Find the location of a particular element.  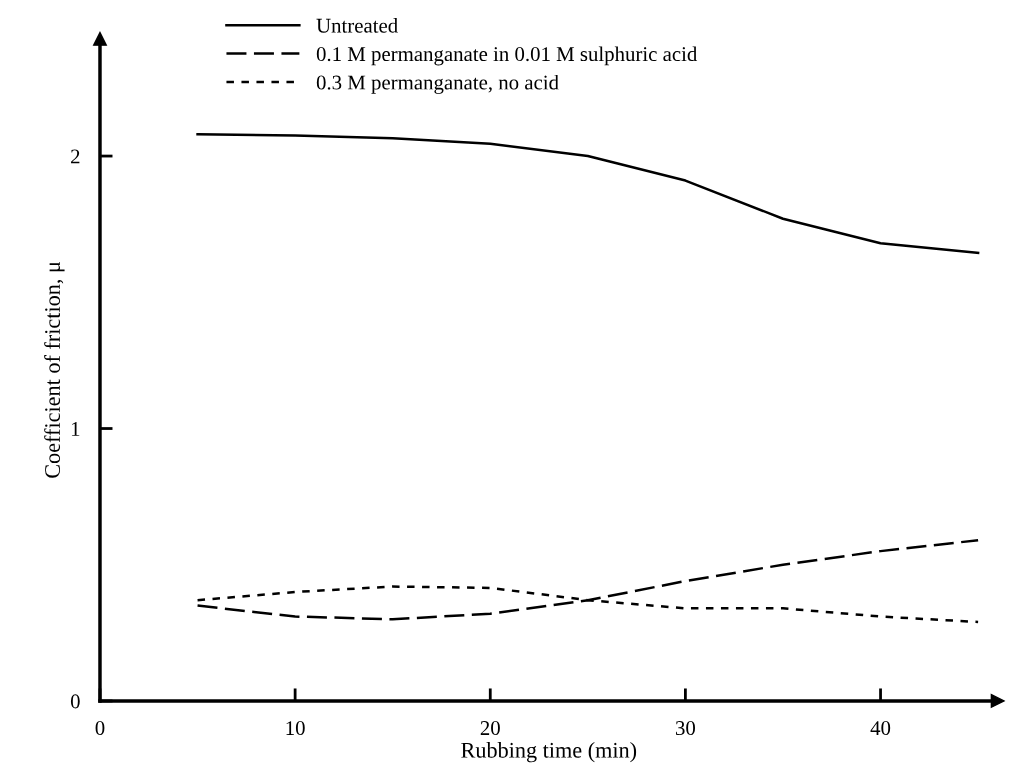

y-tick-label: 1 is located at coordinates (75, 428).